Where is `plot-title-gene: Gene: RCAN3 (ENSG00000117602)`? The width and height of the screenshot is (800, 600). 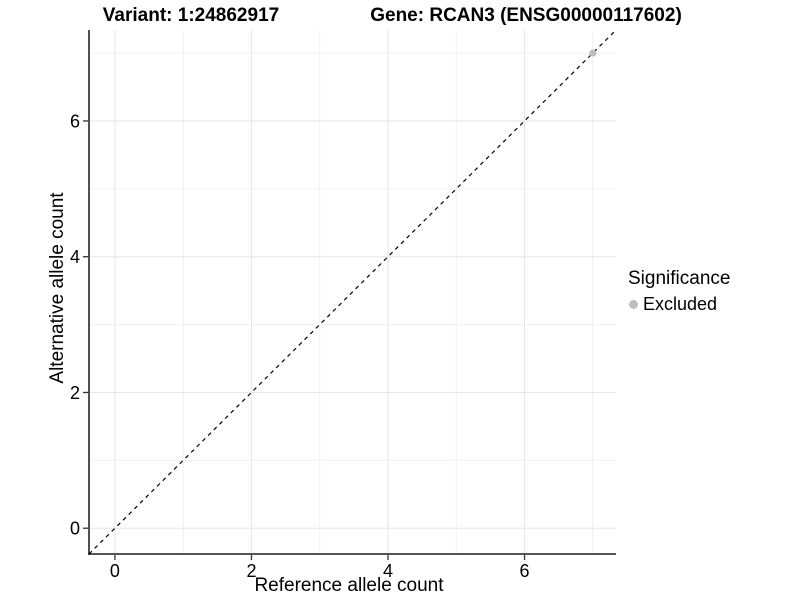 plot-title-gene: Gene: RCAN3 (ENSG00000117602) is located at coordinates (526, 15).